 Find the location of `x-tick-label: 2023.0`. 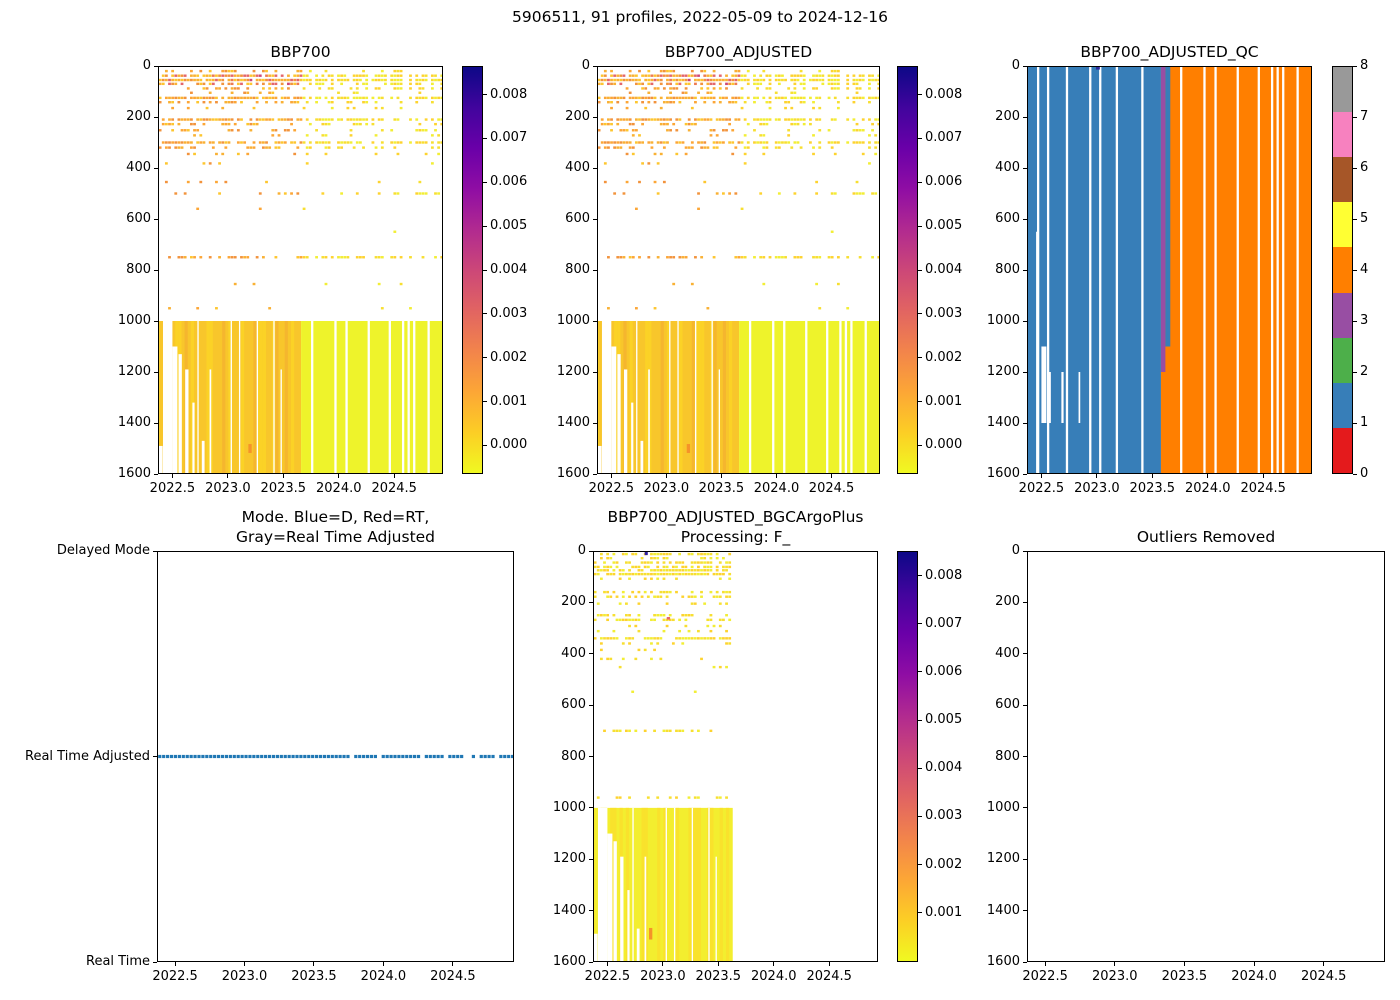

x-tick-label: 2023.0 is located at coordinates (228, 488).